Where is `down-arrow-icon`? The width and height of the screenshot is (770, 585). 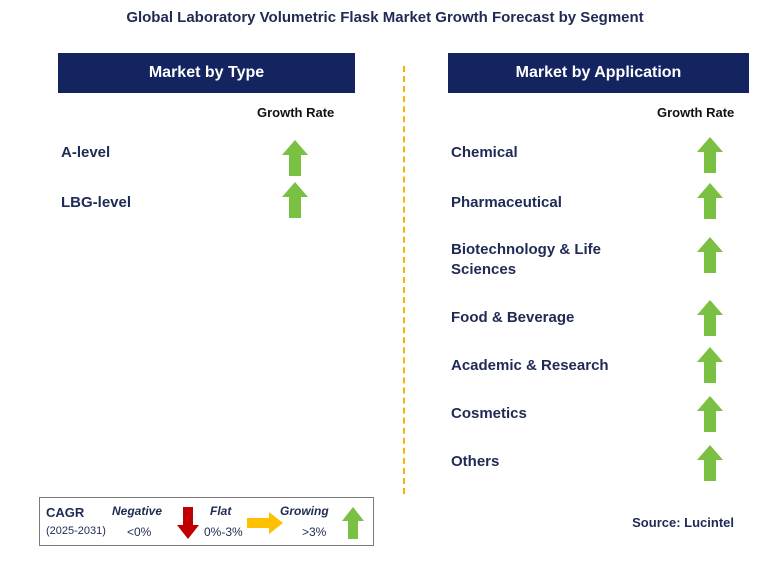 down-arrow-icon is located at coordinates (188, 523).